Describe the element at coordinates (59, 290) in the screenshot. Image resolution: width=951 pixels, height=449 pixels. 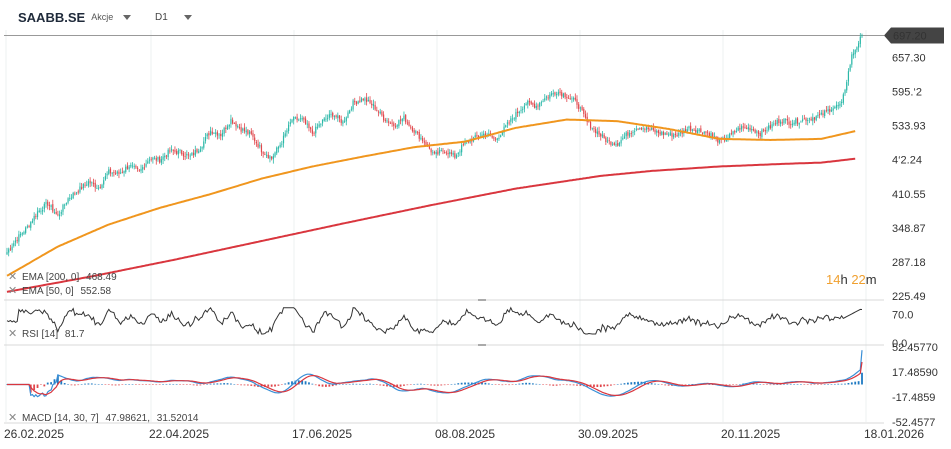
I see `ema50-legend: ✕ EMA [50, 0] 552.58` at that location.